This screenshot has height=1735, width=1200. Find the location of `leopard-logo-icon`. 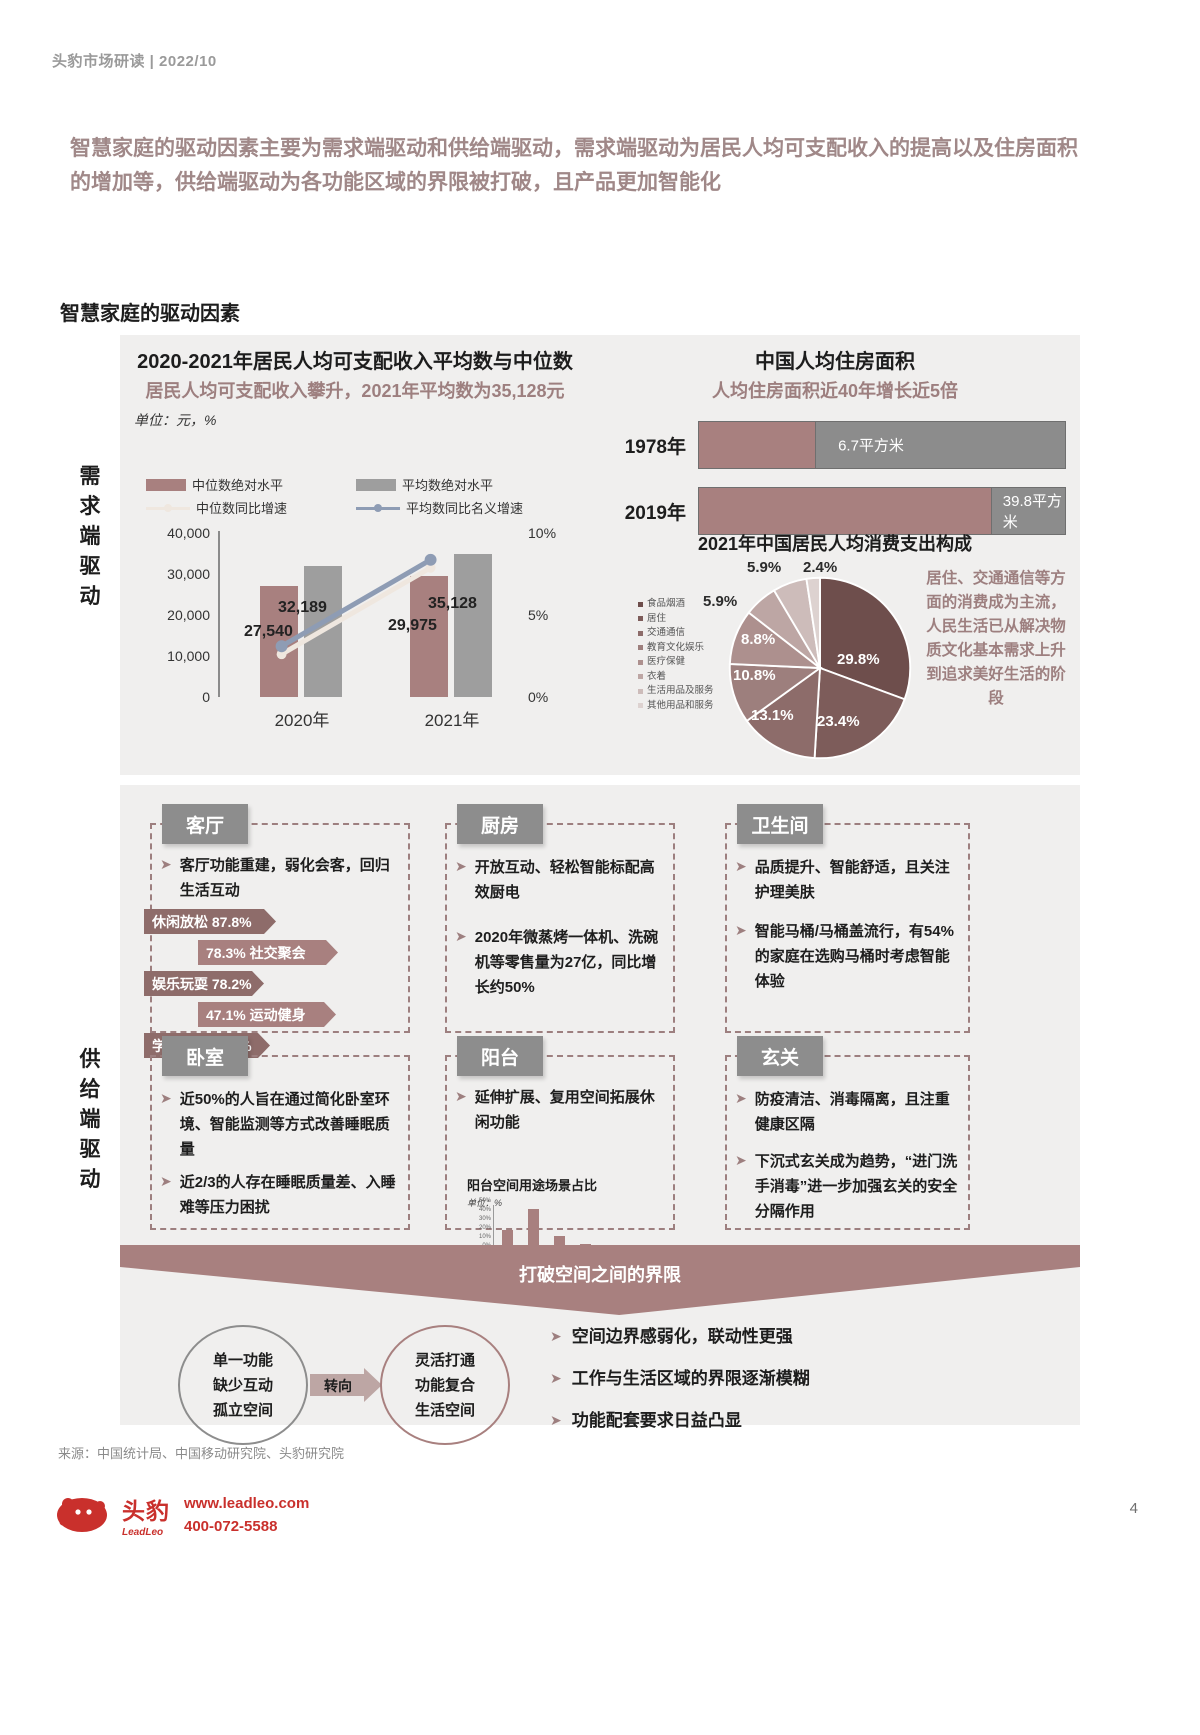

leopard-logo-icon is located at coordinates (85, 1515).